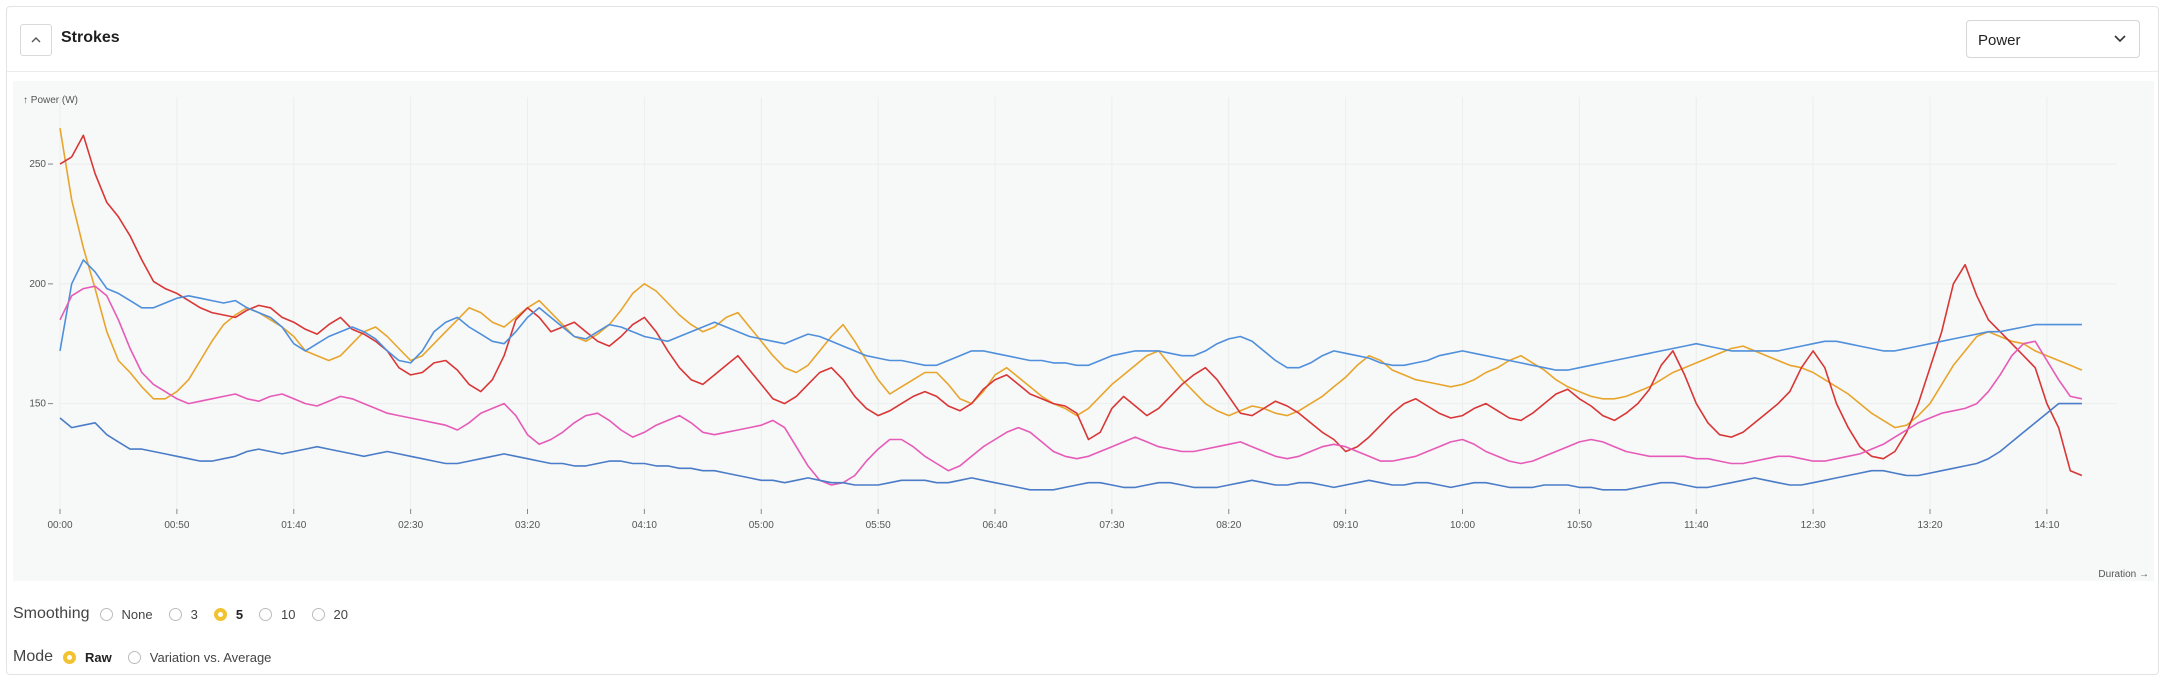 This screenshot has height=681, width=2179. Describe the element at coordinates (37, 404) in the screenshot. I see `y-tick-label: 150` at that location.